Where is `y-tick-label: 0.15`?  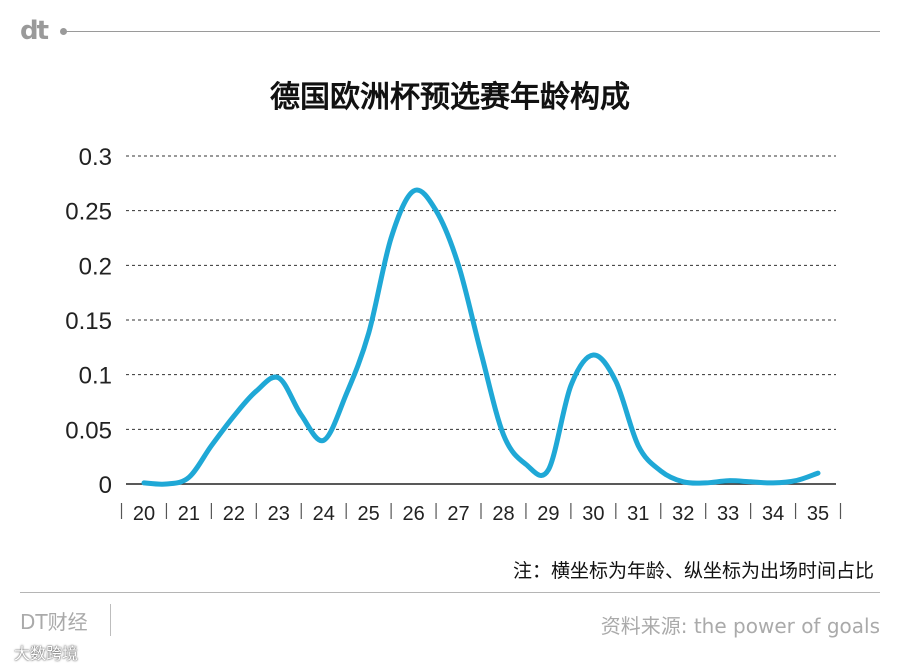 y-tick-label: 0.15 is located at coordinates (88, 321).